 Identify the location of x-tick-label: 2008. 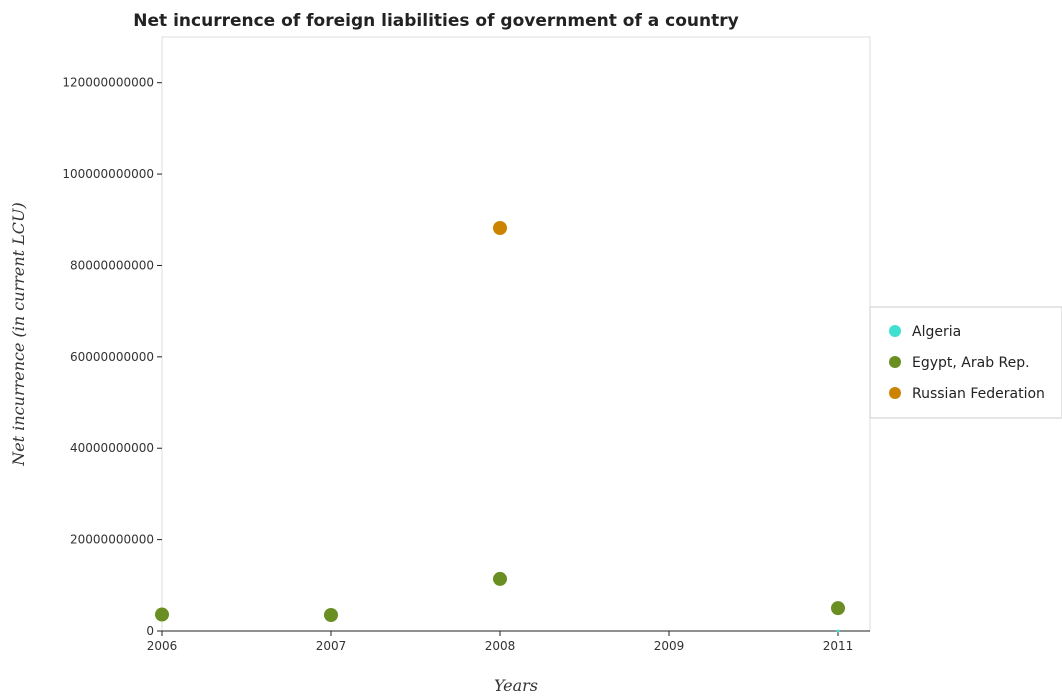
(500, 646).